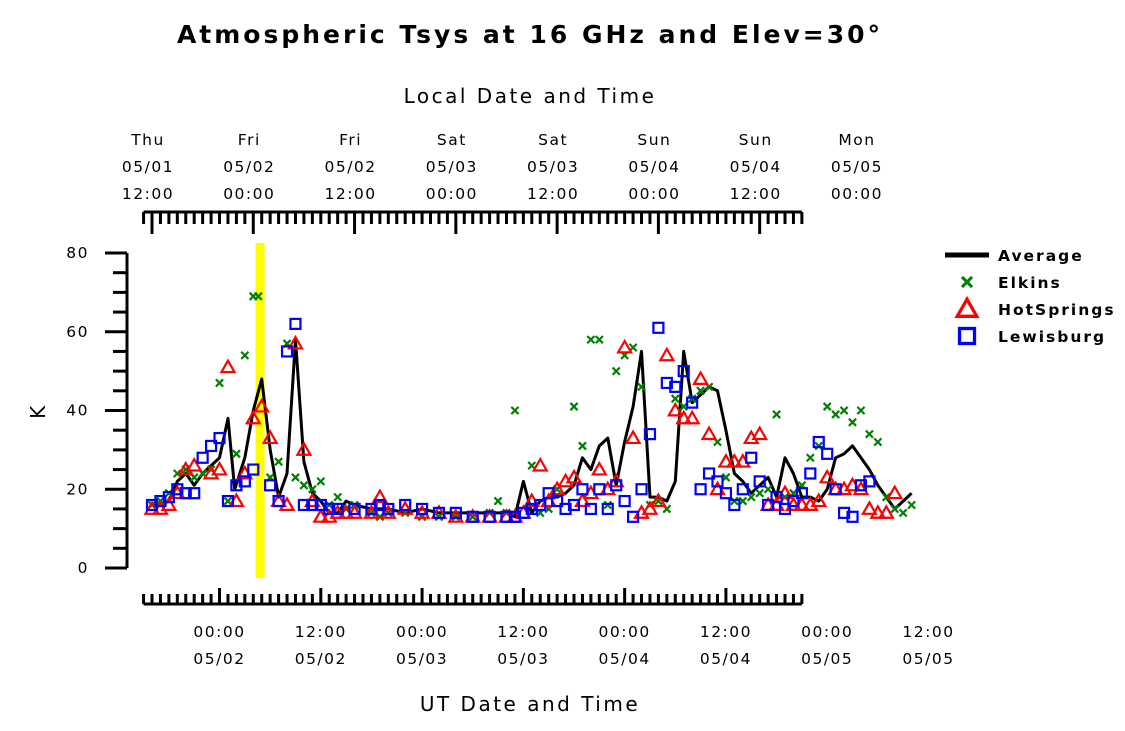  What do you see at coordinates (857, 167) in the screenshot?
I see `top-tick-date: 05/05` at bounding box center [857, 167].